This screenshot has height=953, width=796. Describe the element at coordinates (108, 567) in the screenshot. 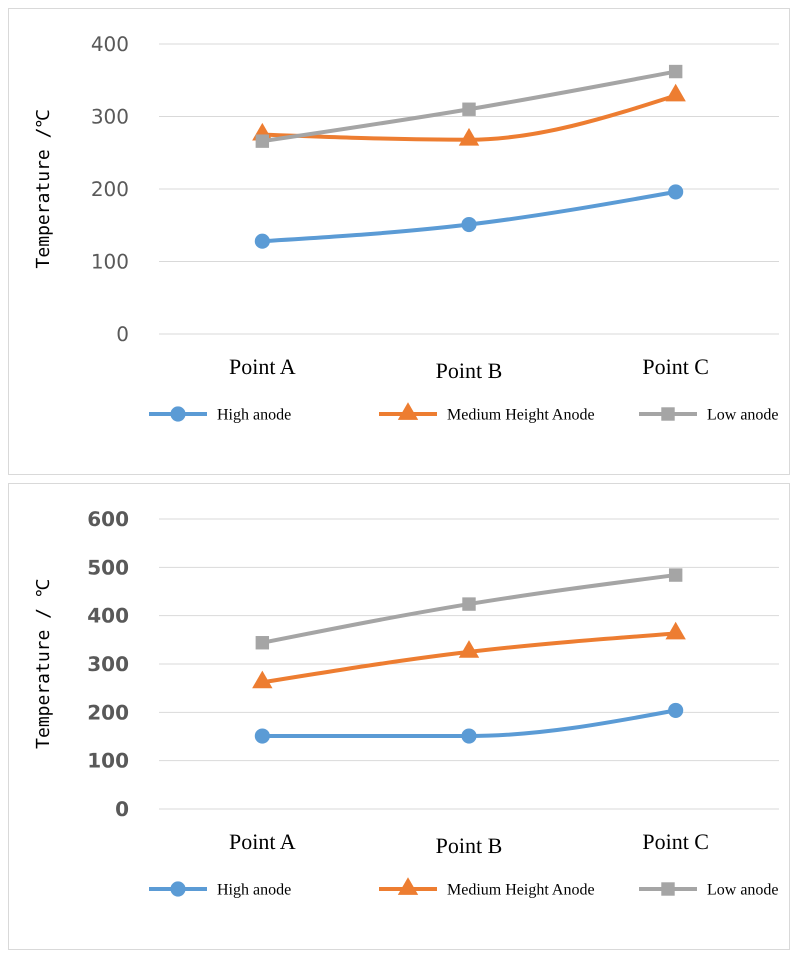

I see `y-tick-label: 500` at that location.